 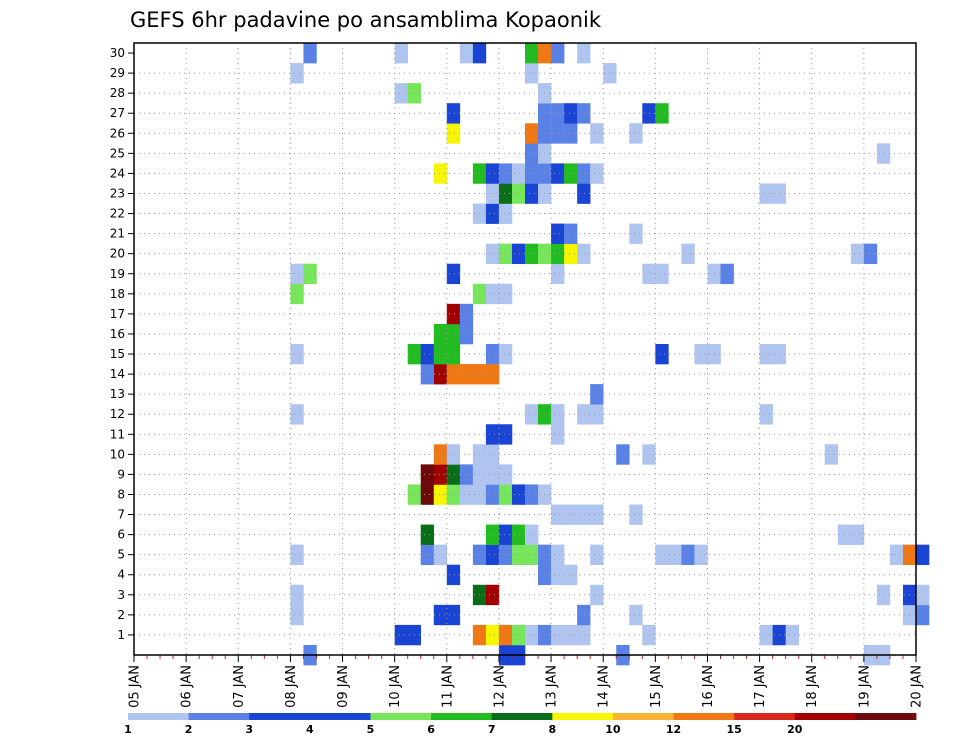 I want to click on y-tick-label: 11, so click(x=117, y=434).